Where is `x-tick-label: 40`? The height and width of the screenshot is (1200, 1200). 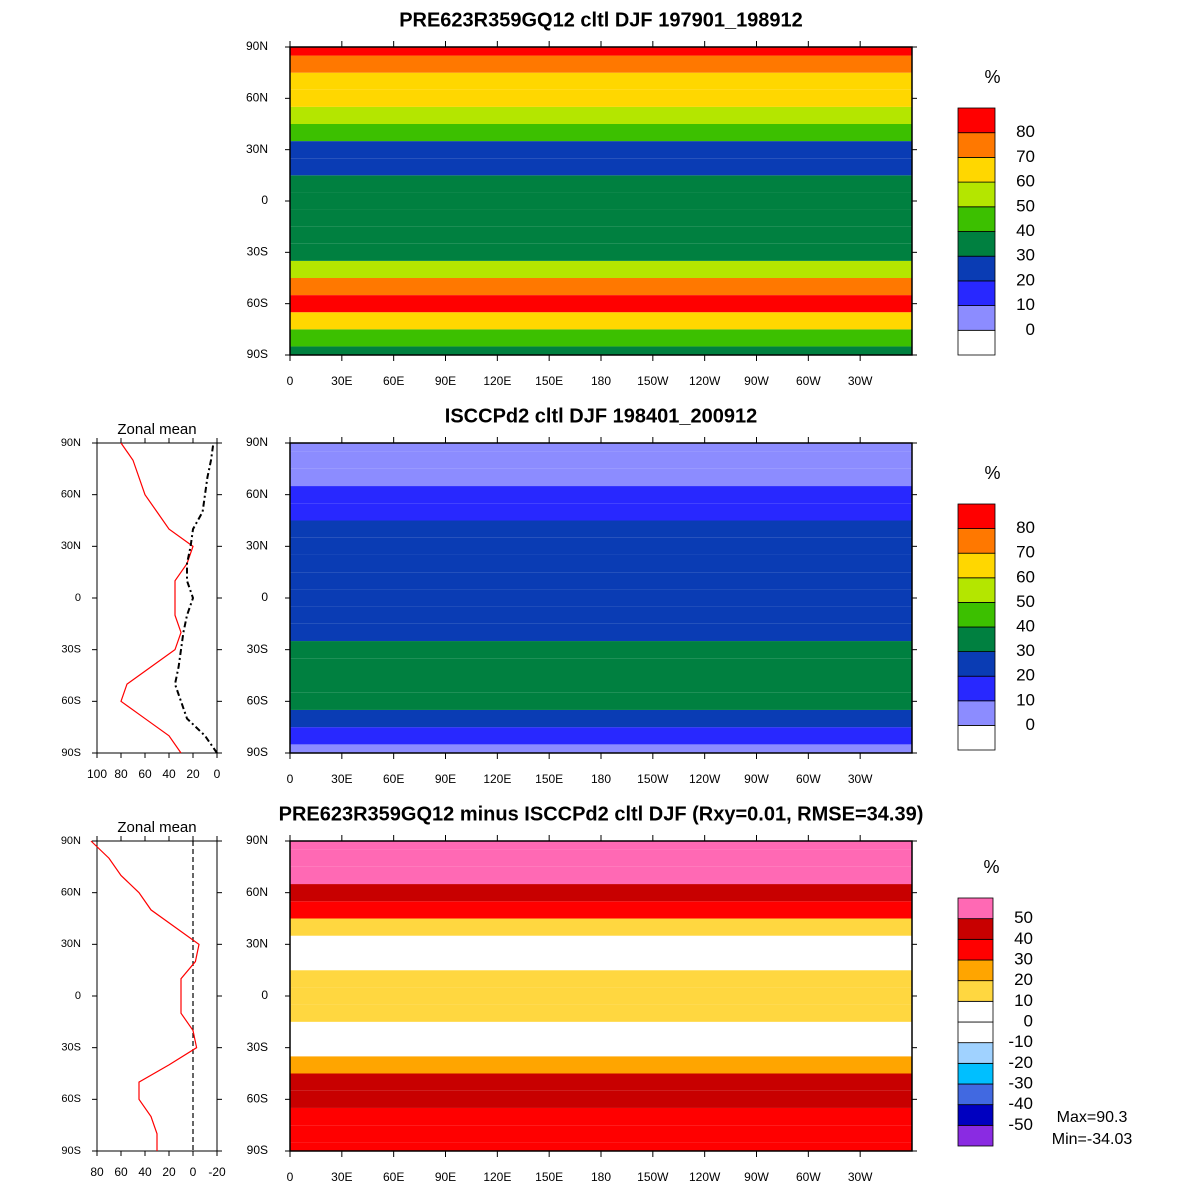 x-tick-label: 40 is located at coordinates (145, 1172).